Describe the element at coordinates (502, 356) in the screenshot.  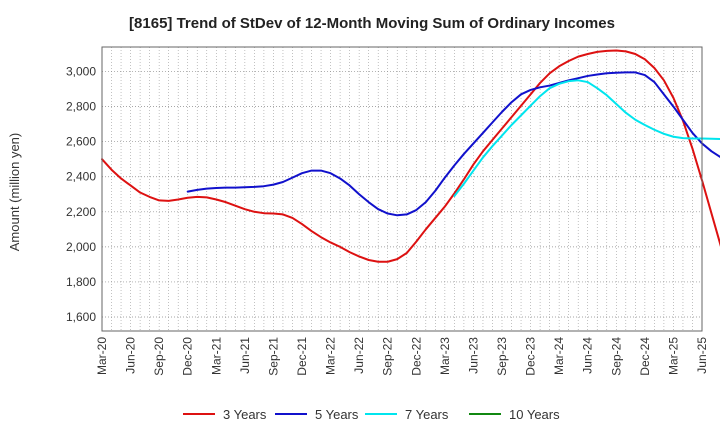
I see `x-tick-label: Sep-23` at that location.